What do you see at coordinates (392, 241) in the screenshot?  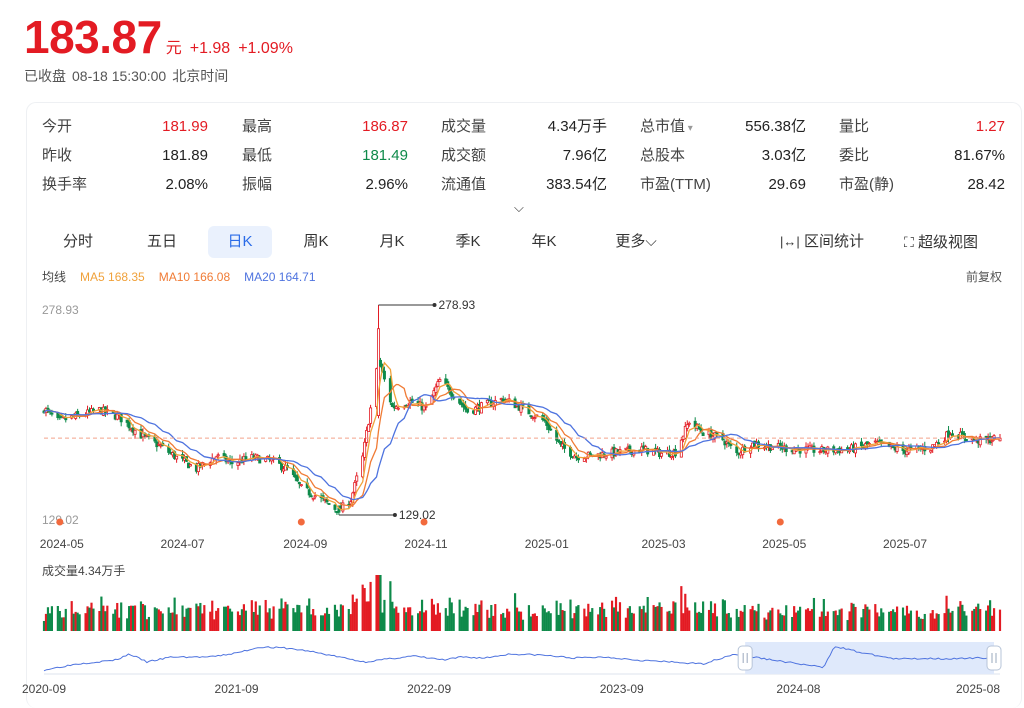 I see `tab-5: 月K` at bounding box center [392, 241].